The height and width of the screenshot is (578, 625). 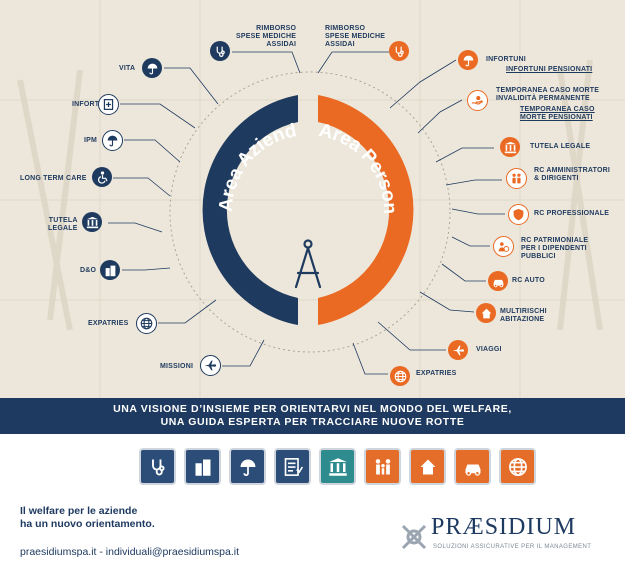 I want to click on medical-report-icon, so click(x=108, y=104).